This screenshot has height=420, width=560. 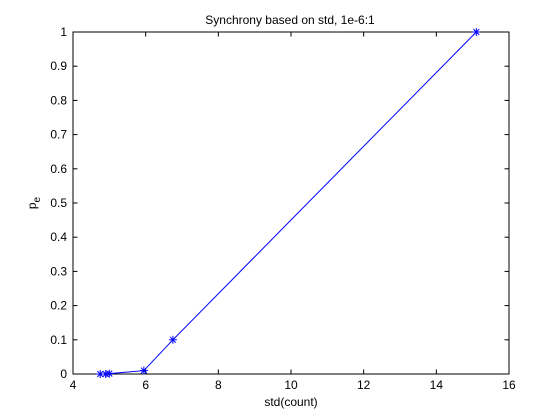 I want to click on y-tick-label: 0.3, so click(x=58, y=271).